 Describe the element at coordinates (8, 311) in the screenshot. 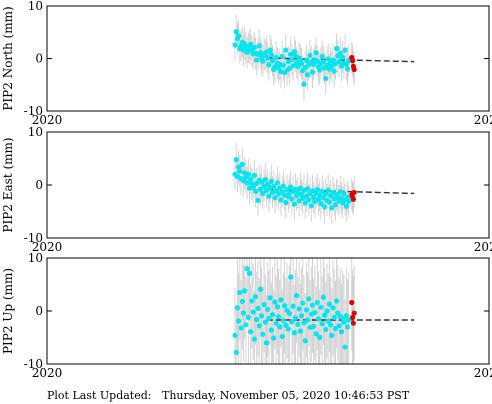

I see `y-axis-label: PIP2 Up (mm)` at that location.